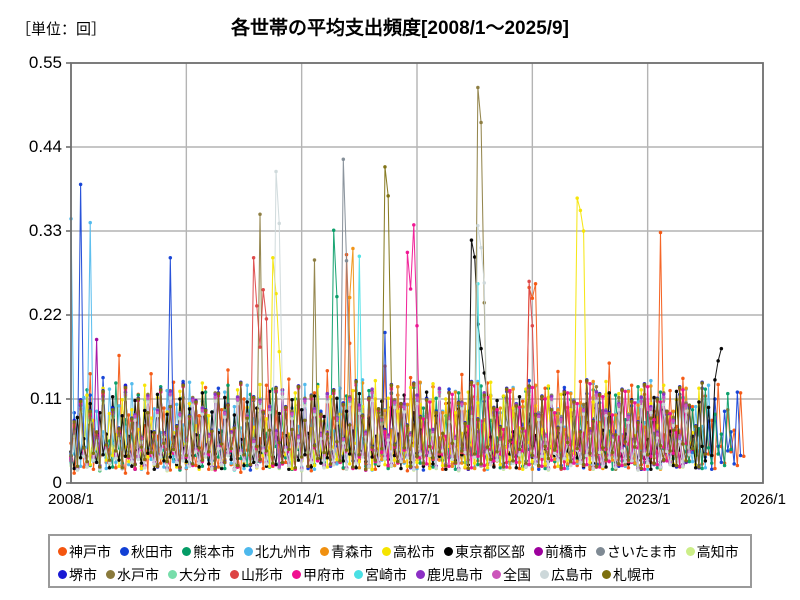 This screenshot has width=800, height=600. Describe the element at coordinates (57, 482) in the screenshot. I see `y-tick-label: 0` at that location.